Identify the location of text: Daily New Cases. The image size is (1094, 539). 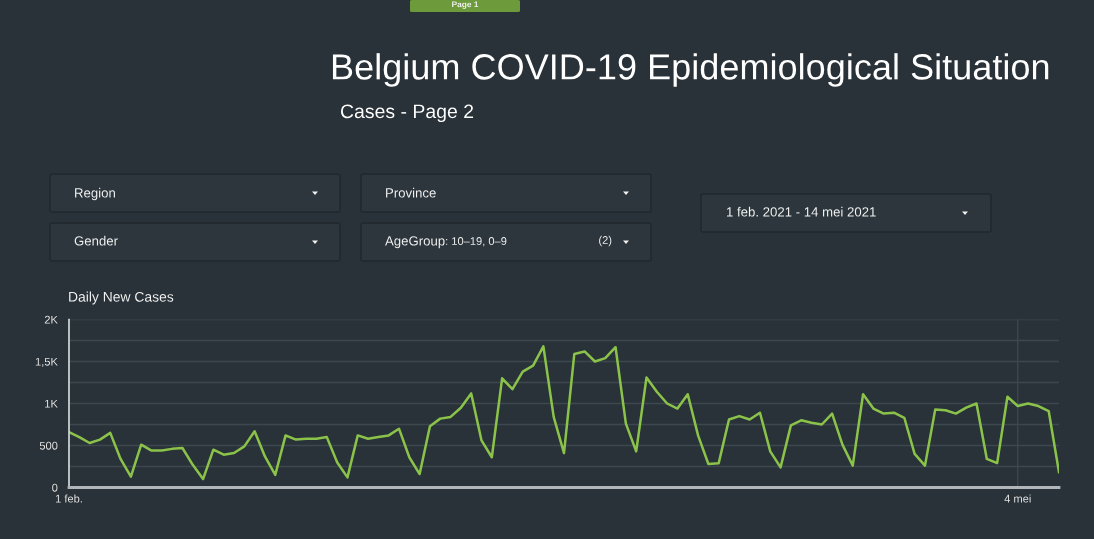
(121, 298).